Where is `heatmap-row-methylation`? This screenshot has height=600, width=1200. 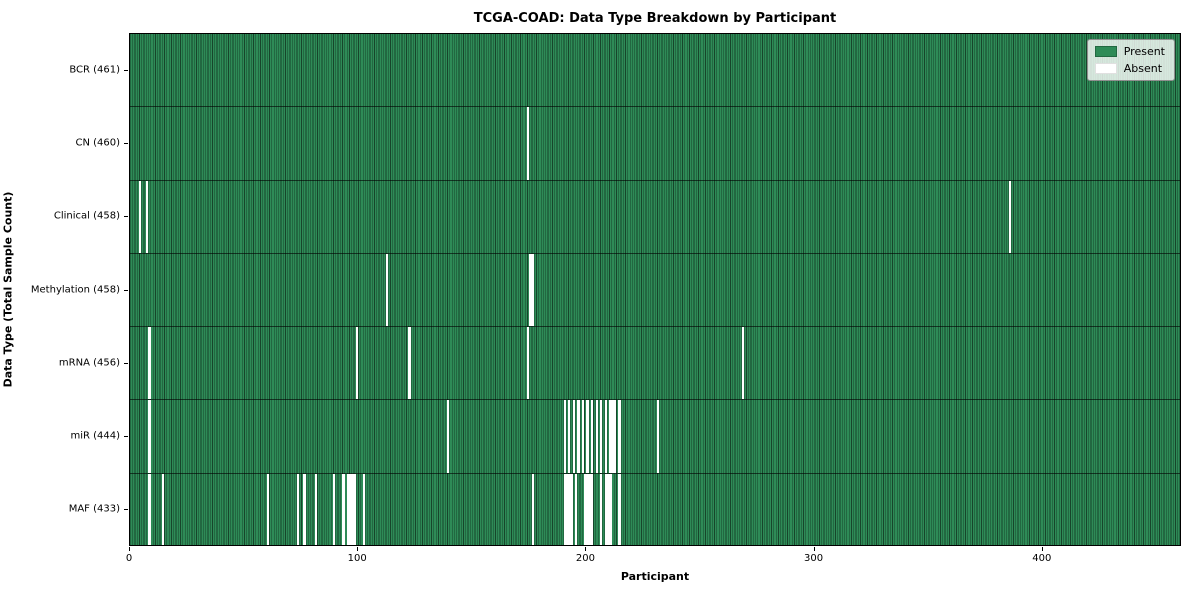
heatmap-row-methylation is located at coordinates (655, 290).